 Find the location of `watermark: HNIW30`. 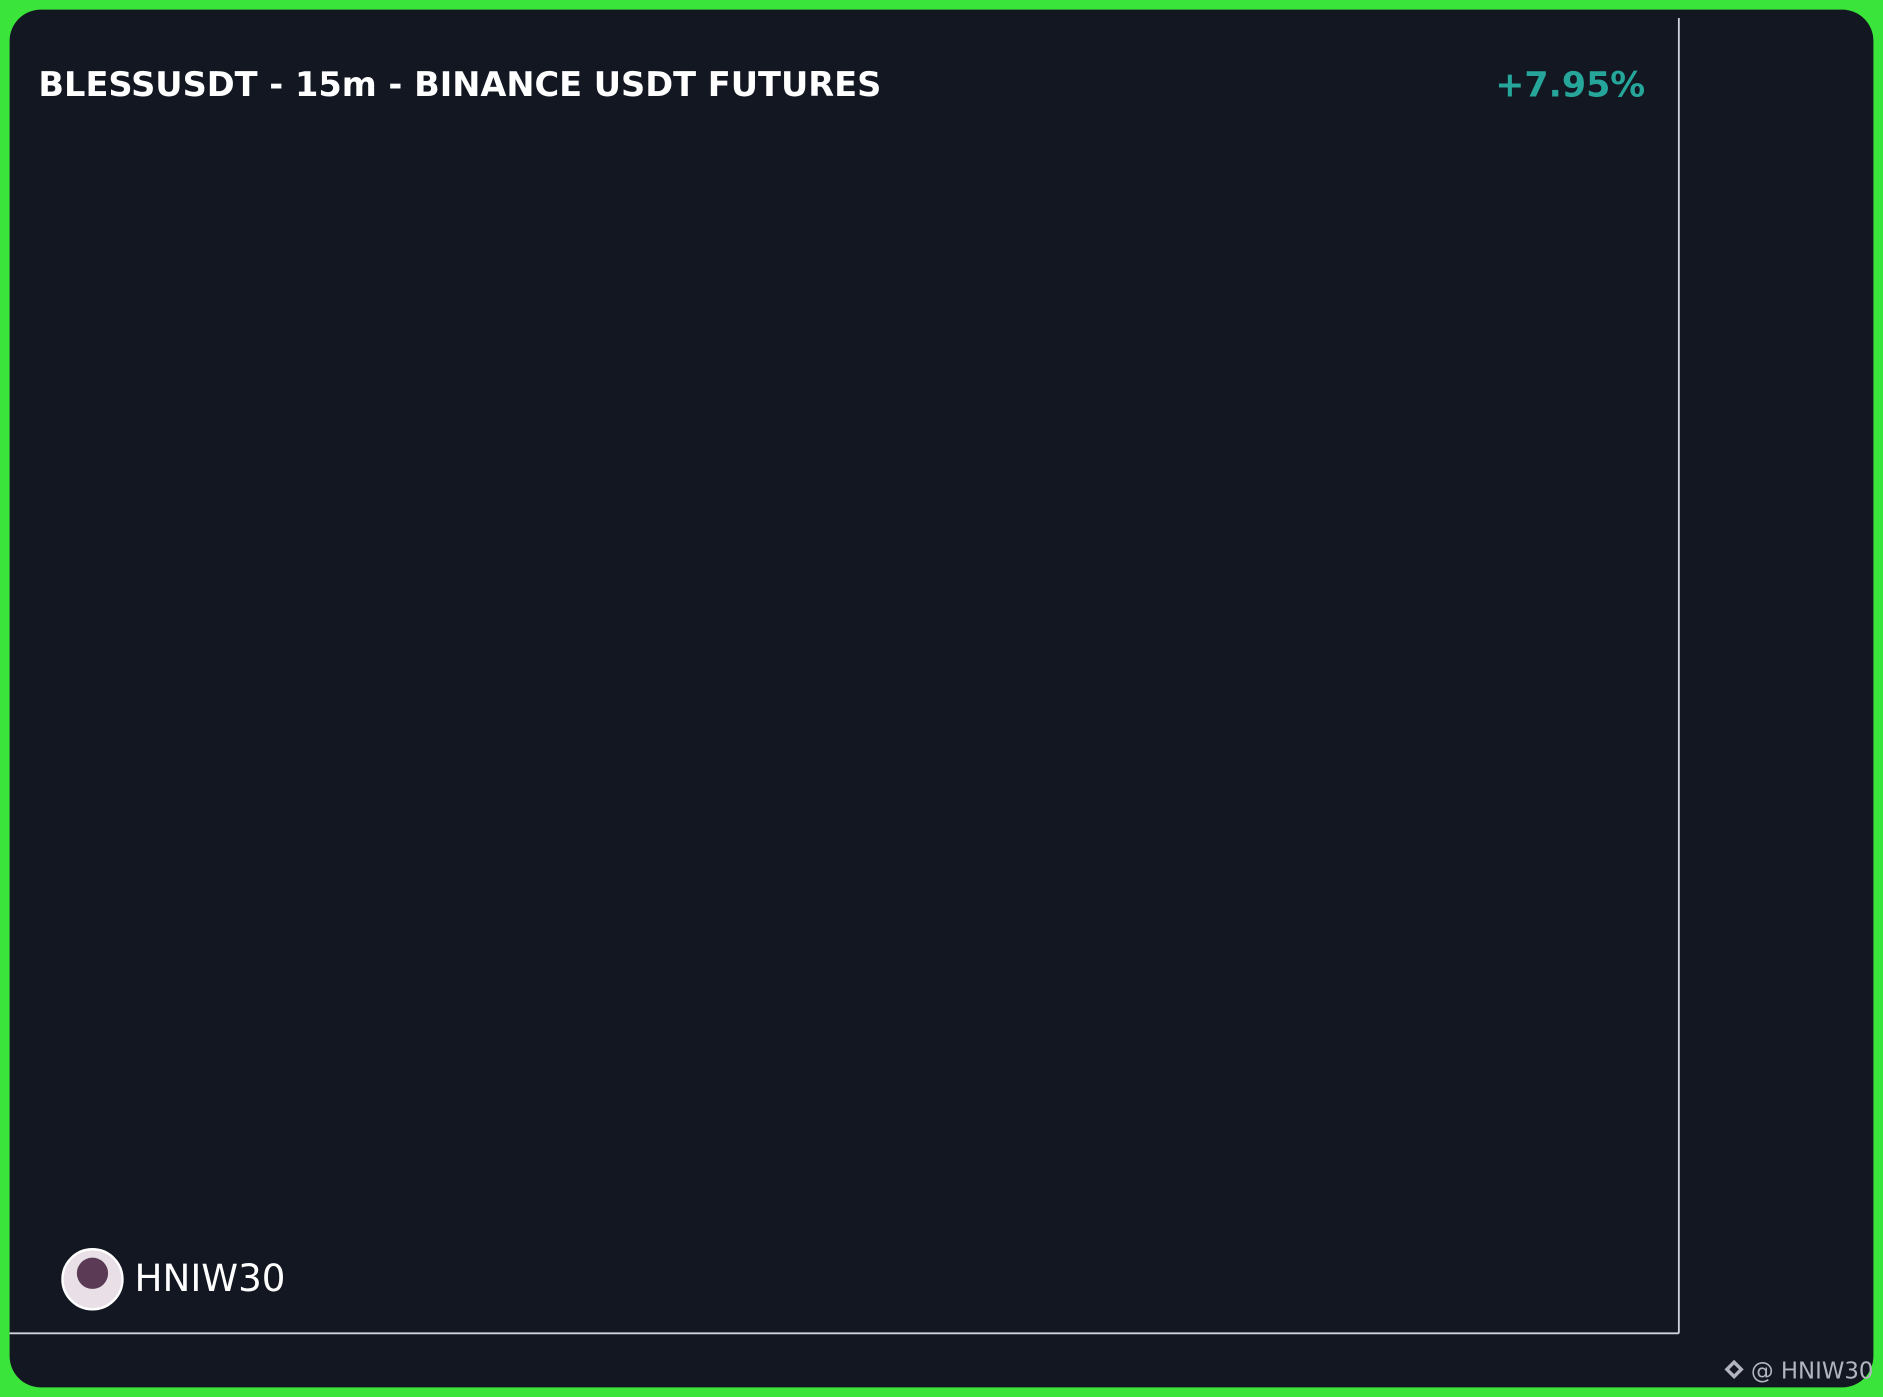

watermark: HNIW30 is located at coordinates (173, 1279).